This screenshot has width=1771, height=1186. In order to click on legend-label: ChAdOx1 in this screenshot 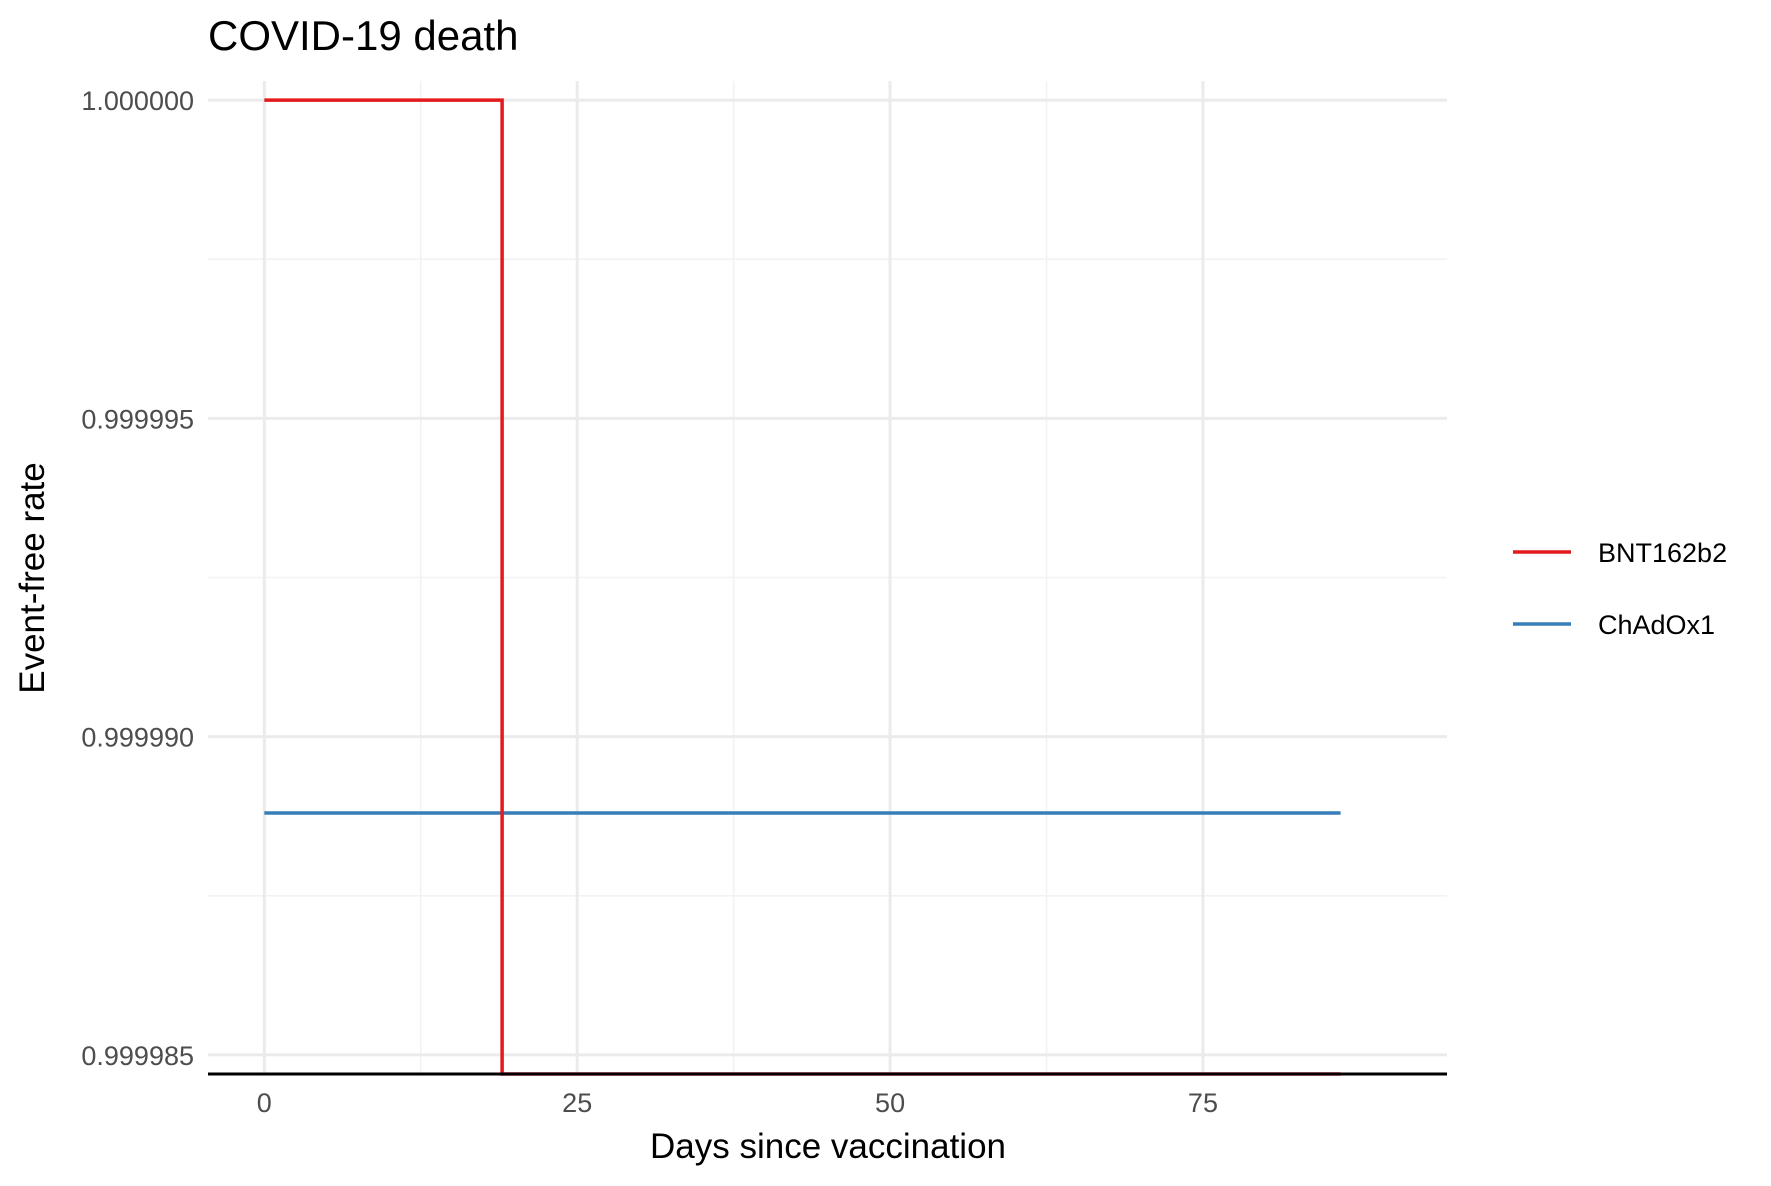, I will do `click(1656, 625)`.